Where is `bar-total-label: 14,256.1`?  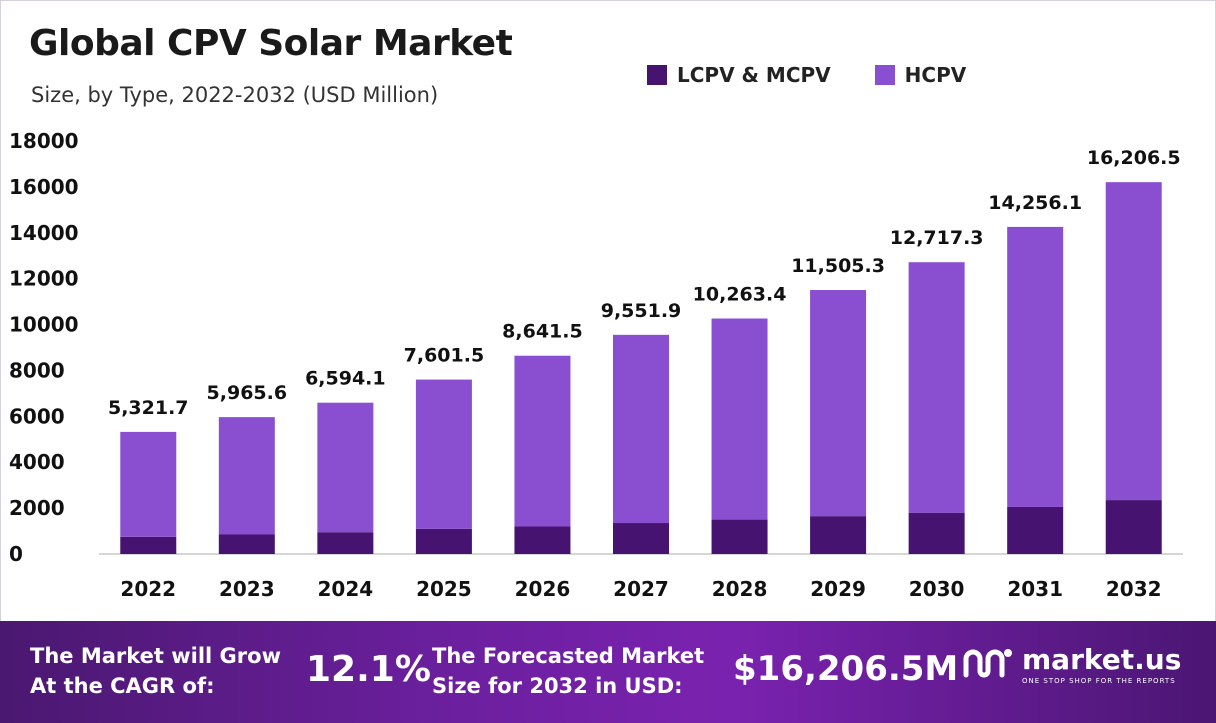
bar-total-label: 14,256.1 is located at coordinates (1035, 203).